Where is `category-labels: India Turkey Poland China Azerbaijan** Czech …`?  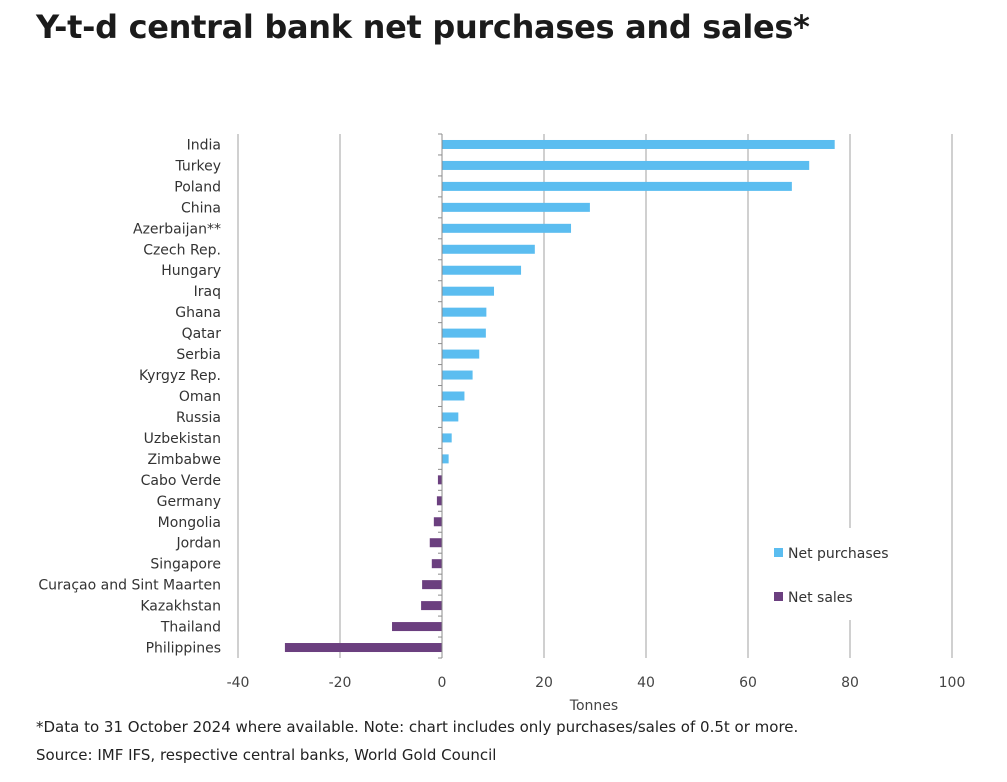
category-labels: India Turkey Poland China Azerbaijan** Czech … is located at coordinates (129, 396).